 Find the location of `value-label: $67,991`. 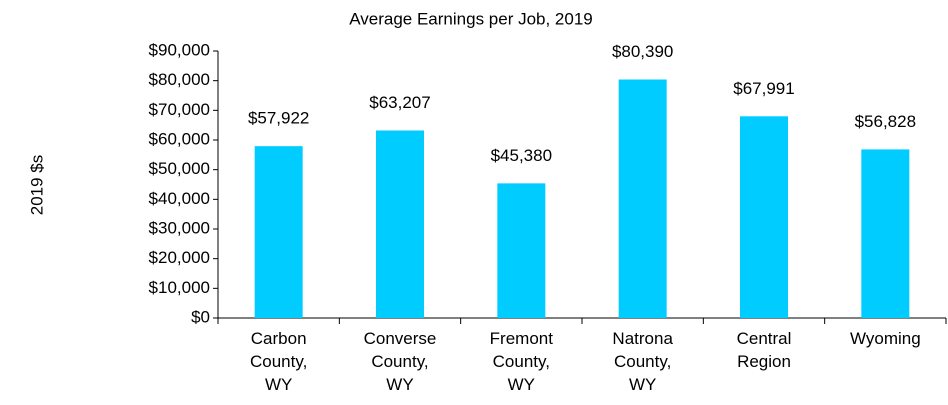

value-label: $67,991 is located at coordinates (763, 88).